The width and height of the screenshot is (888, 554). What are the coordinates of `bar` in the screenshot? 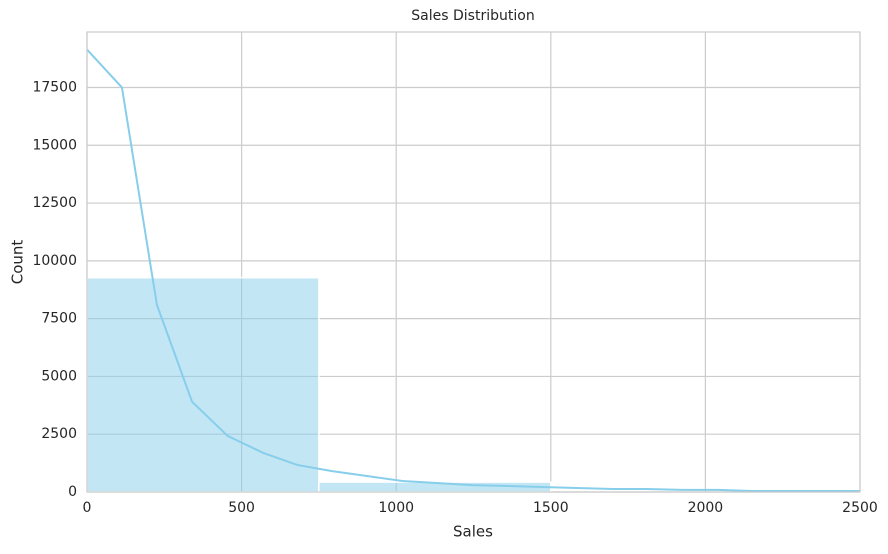 It's located at (203, 384).